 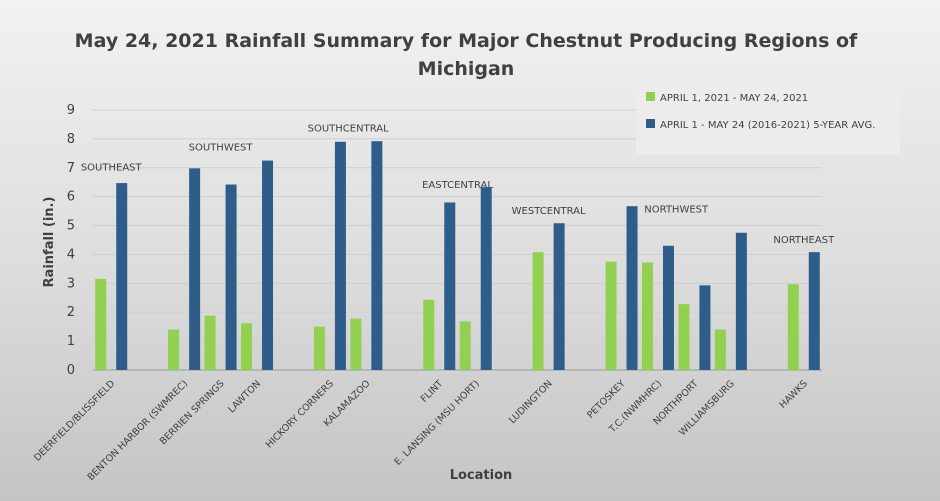 What do you see at coordinates (794, 394) in the screenshot?
I see `x-tick-label: HAWKS` at bounding box center [794, 394].